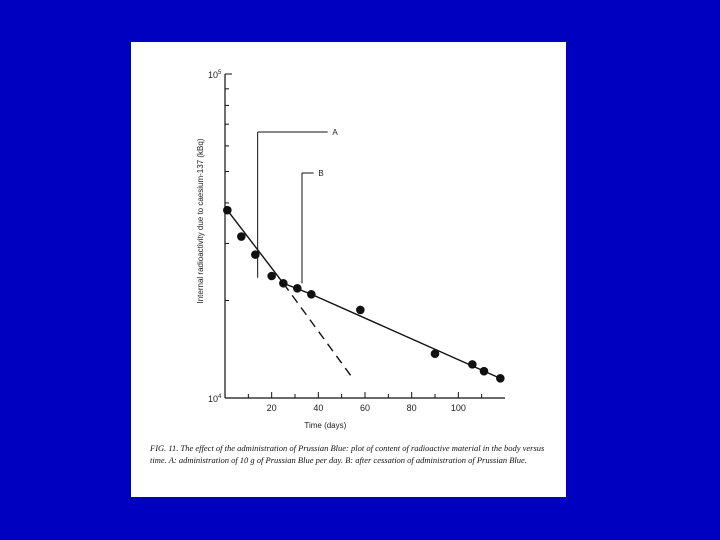  Describe the element at coordinates (325, 425) in the screenshot. I see `x-axis-title: Time (days)` at that location.